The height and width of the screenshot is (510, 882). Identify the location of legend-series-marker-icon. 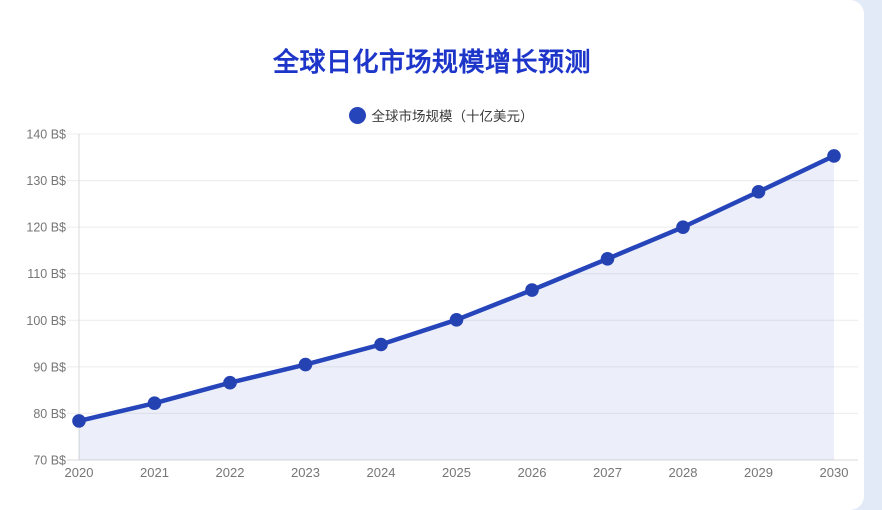
(357, 115).